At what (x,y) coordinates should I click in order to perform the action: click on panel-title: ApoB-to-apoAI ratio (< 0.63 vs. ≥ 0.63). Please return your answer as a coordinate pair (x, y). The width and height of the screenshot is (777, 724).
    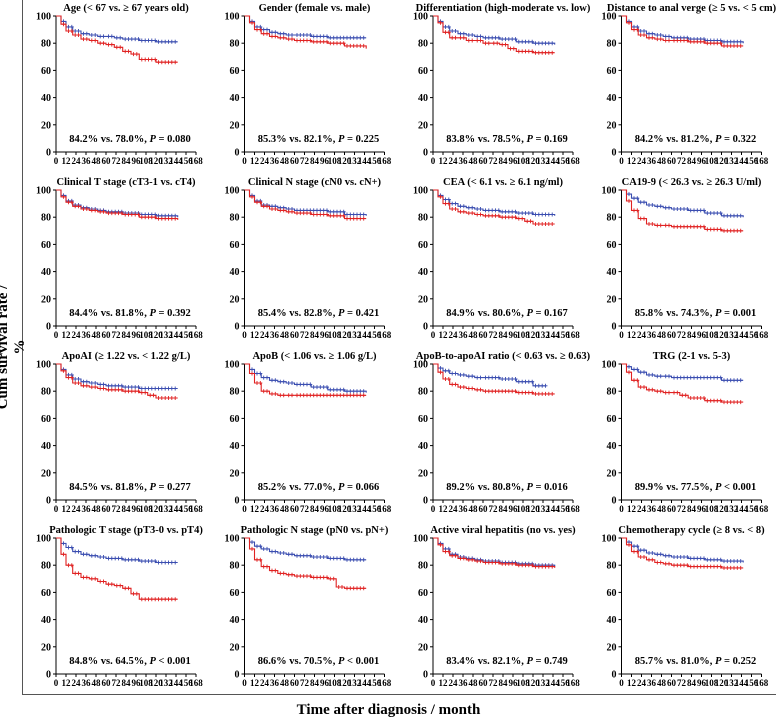
    Looking at the image, I should click on (503, 356).